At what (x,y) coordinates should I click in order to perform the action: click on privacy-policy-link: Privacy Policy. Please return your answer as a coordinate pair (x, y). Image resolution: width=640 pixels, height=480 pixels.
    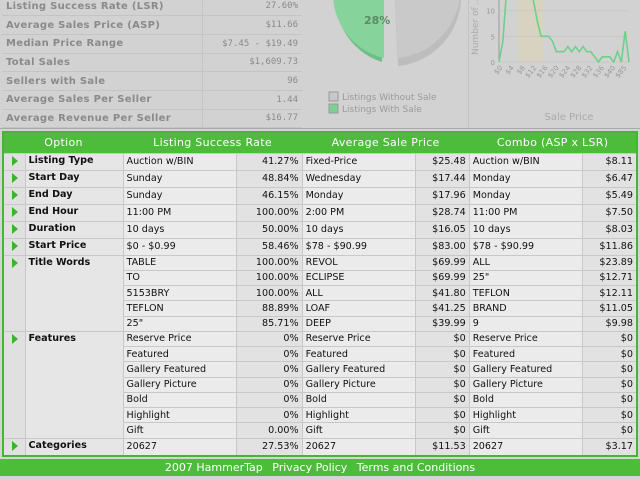
    Looking at the image, I should click on (310, 467).